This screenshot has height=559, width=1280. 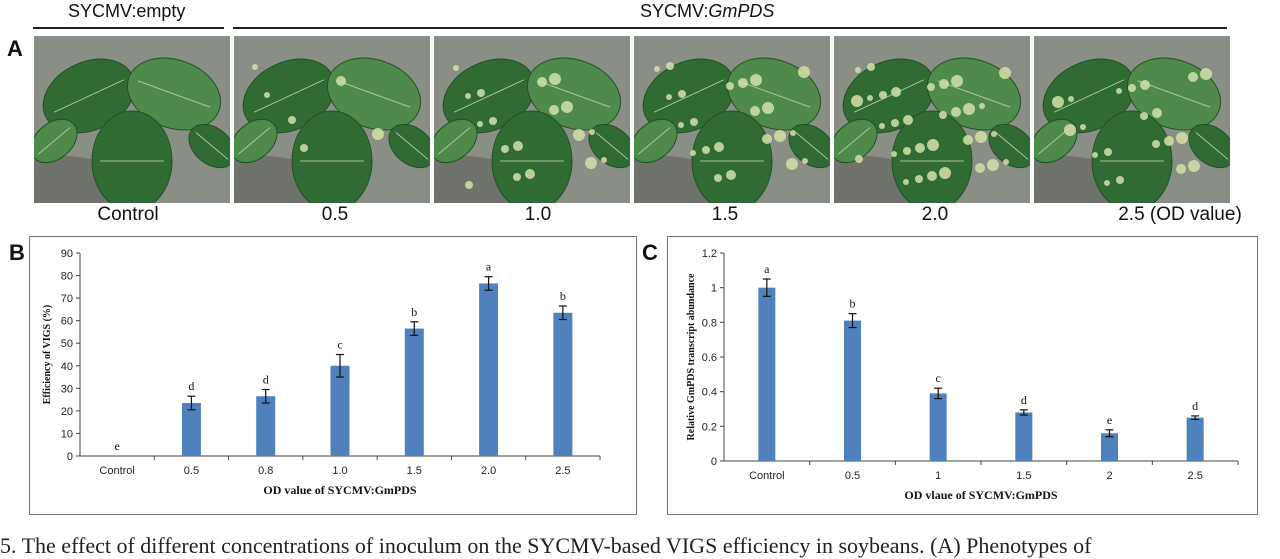 I want to click on chart-b-y-tick-label: 40, so click(x=67, y=367).